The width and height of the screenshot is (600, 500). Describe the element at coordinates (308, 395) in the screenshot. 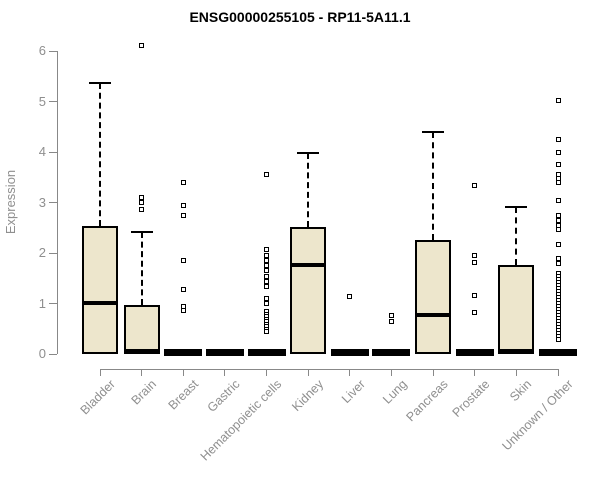

I see `x-tick-label: Kidney` at that location.